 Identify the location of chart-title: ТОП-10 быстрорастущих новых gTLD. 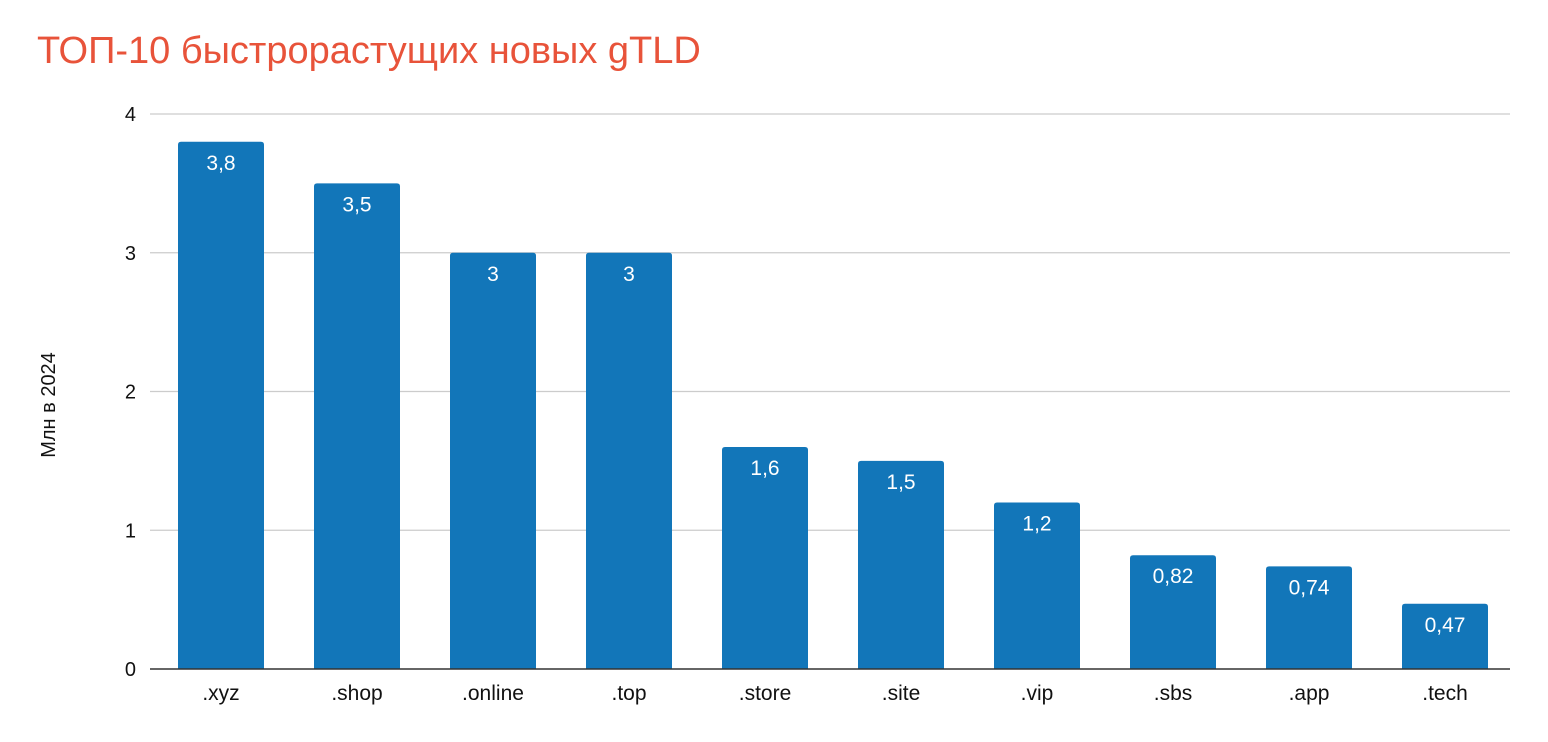
(369, 51).